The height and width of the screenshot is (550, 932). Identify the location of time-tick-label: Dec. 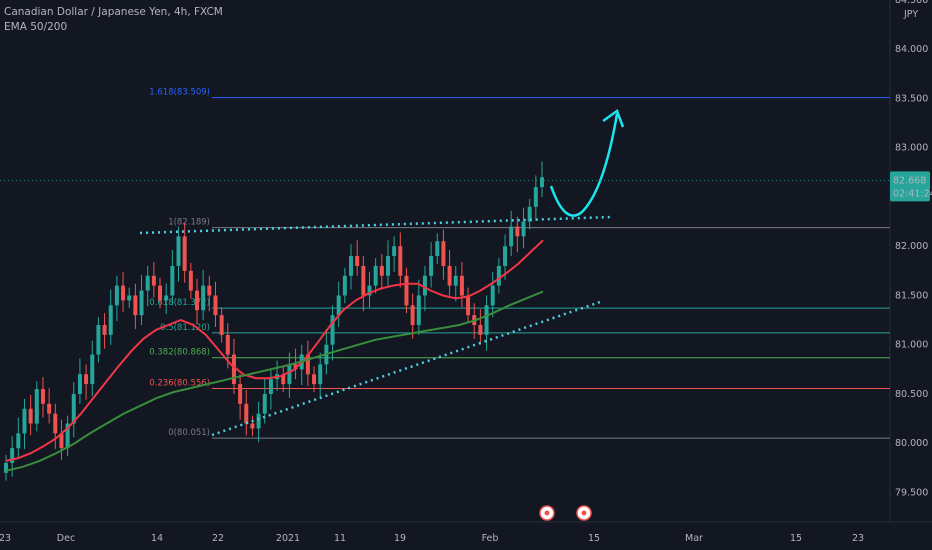
(66, 538).